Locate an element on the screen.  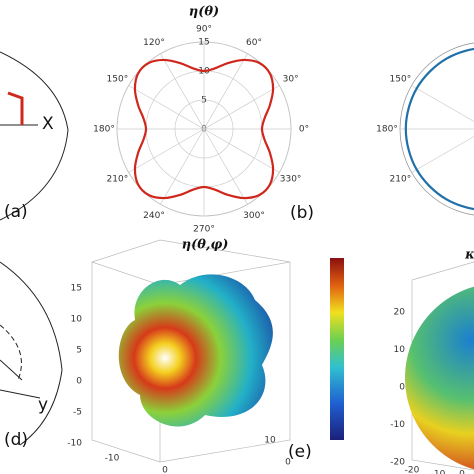
theta-tick-label: 60° is located at coordinates (254, 43).